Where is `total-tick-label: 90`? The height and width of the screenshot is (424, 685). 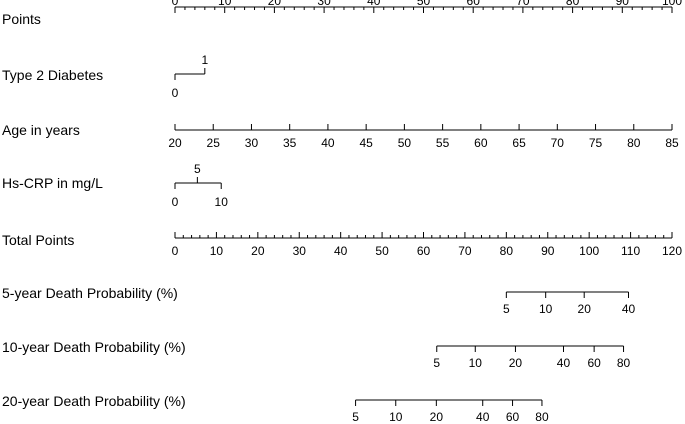
total-tick-label: 90 is located at coordinates (548, 251).